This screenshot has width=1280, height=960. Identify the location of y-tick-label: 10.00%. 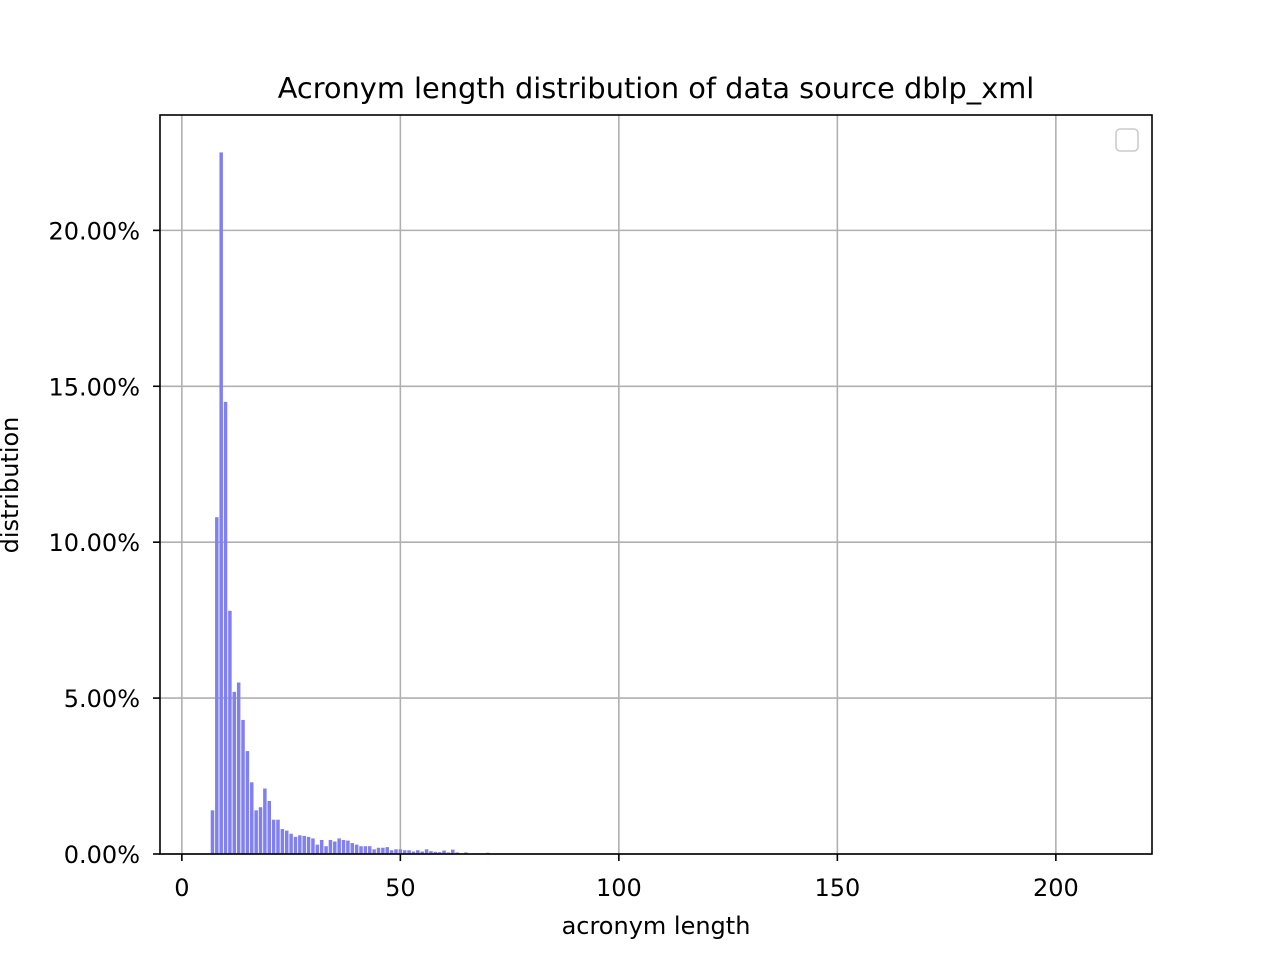
(94, 543).